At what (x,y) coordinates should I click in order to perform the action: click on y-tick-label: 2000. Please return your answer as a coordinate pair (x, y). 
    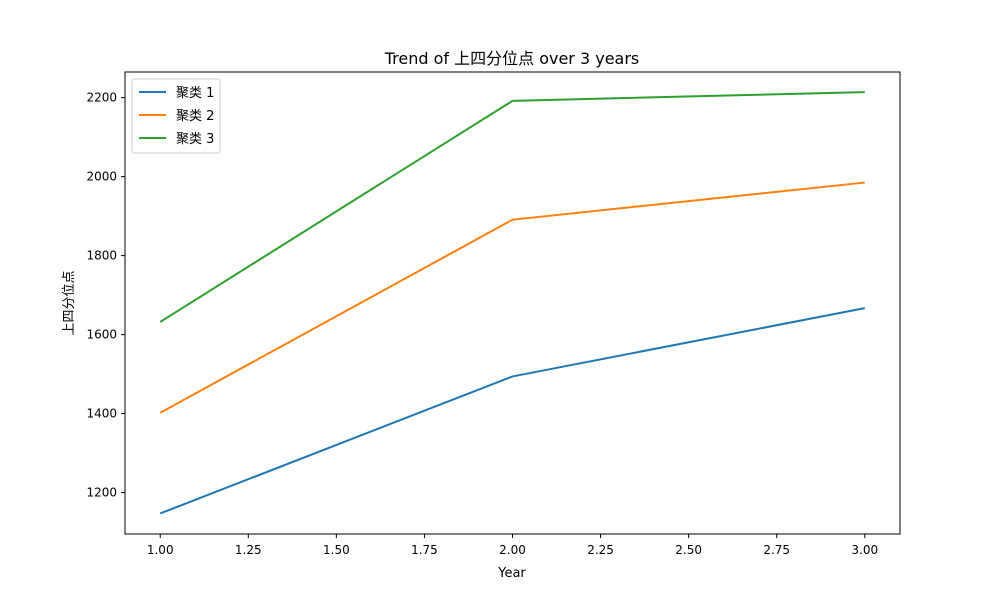
    Looking at the image, I should click on (101, 177).